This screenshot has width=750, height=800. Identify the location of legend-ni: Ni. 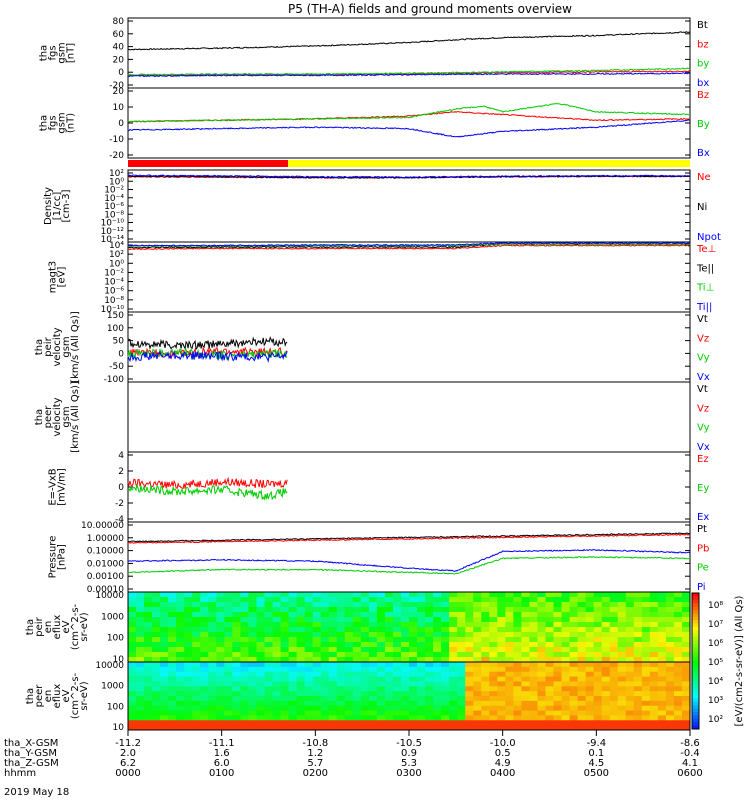
(702, 207).